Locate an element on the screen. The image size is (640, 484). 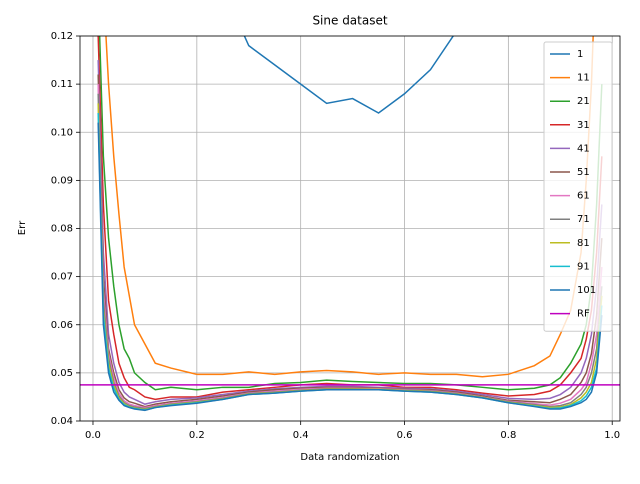
y-tick-label: 0.12 is located at coordinates (62, 36).